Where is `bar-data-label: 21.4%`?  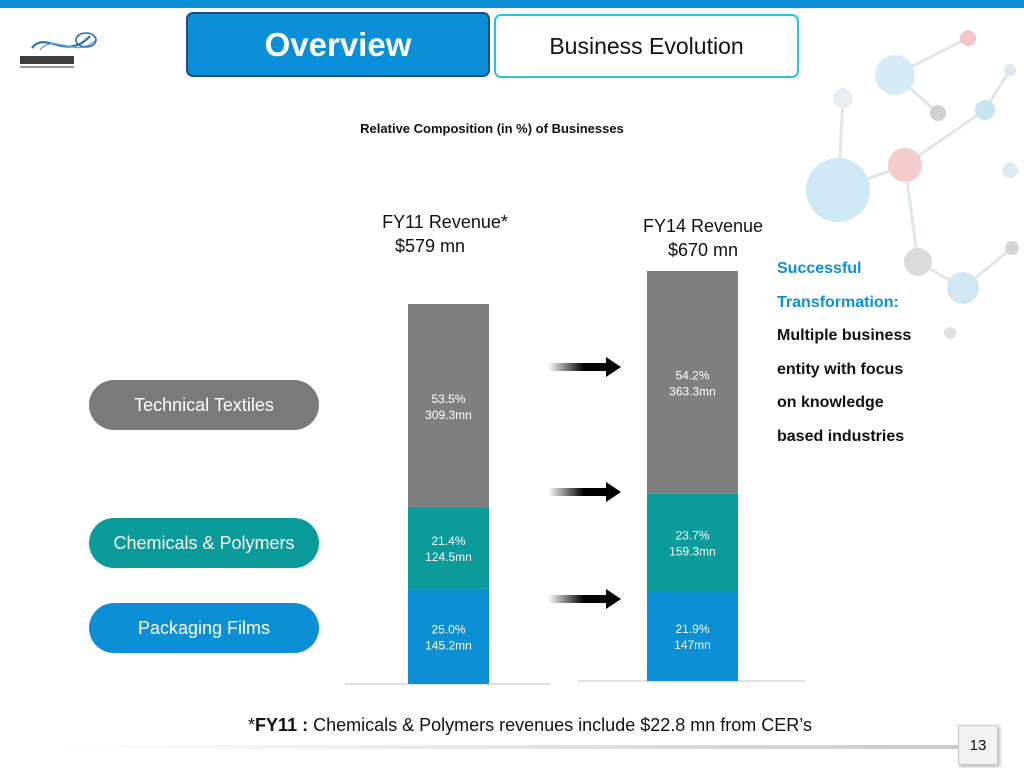
bar-data-label: 21.4% is located at coordinates (448, 541).